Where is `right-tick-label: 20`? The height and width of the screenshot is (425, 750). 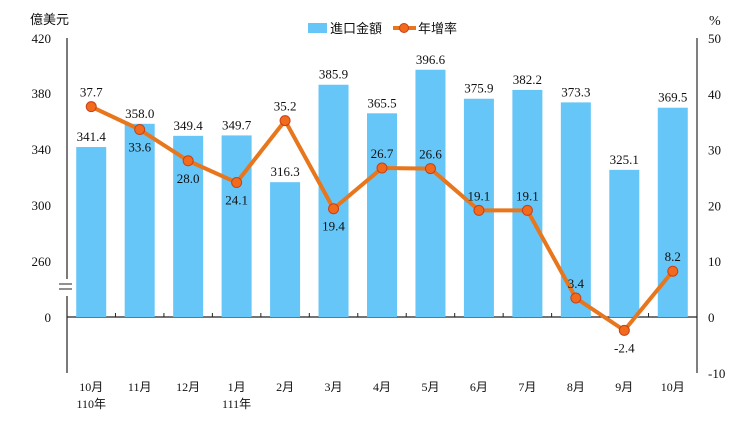 right-tick-label: 20 is located at coordinates (714, 205).